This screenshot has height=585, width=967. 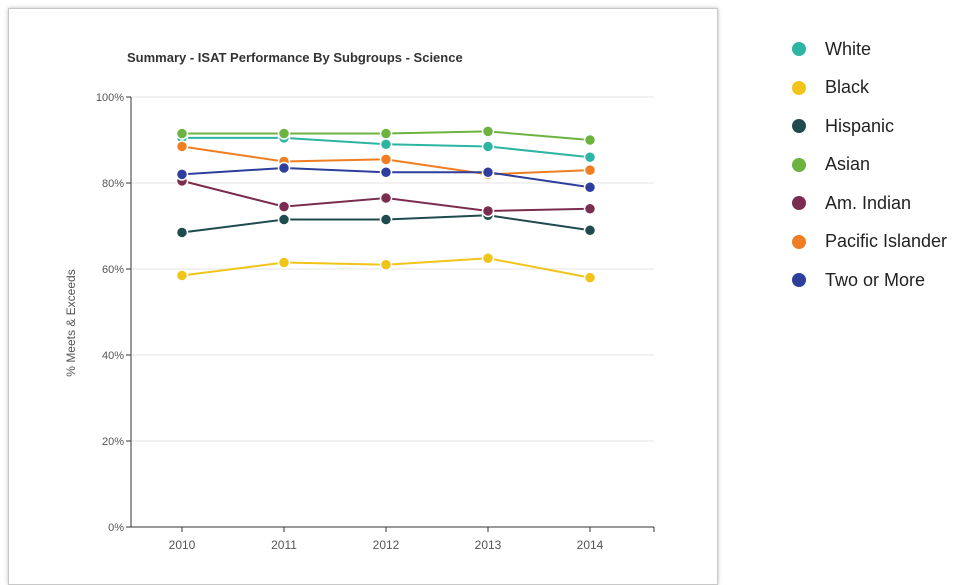 I want to click on y-tick-label: 0%, so click(x=116, y=528).